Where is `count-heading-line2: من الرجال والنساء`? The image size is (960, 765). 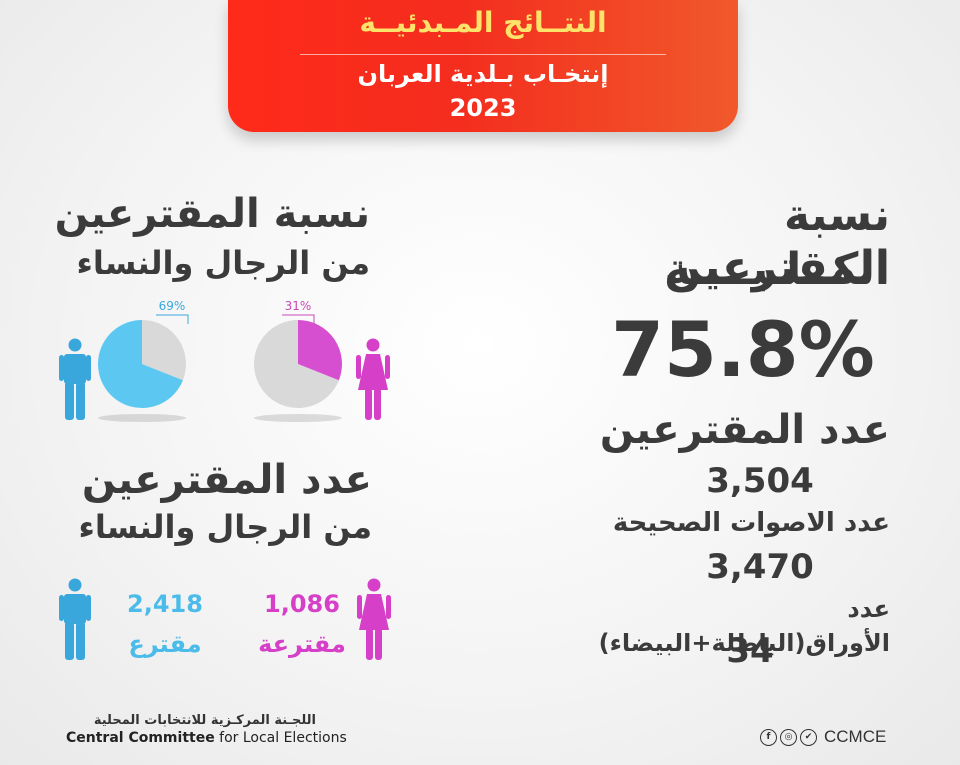 count-heading-line2: من الرجال والنساء is located at coordinates (225, 527).